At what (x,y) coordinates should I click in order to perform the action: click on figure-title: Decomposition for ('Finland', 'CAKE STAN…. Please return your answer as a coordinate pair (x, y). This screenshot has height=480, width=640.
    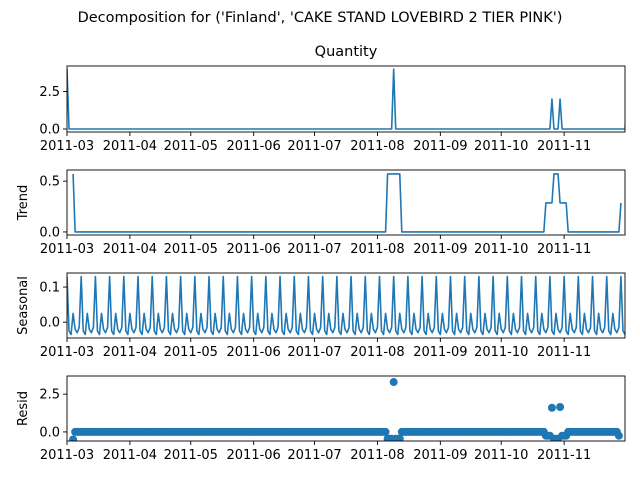
    Looking at the image, I should click on (320, 18).